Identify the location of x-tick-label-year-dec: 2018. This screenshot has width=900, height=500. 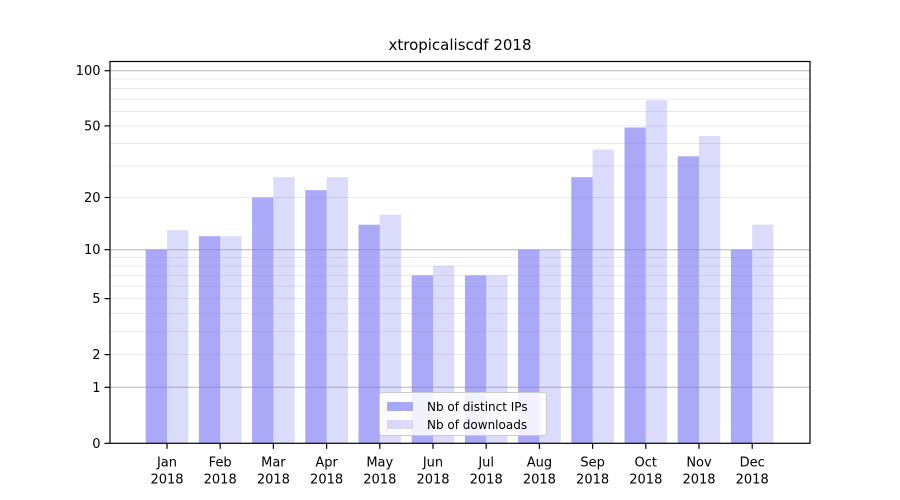
(752, 480).